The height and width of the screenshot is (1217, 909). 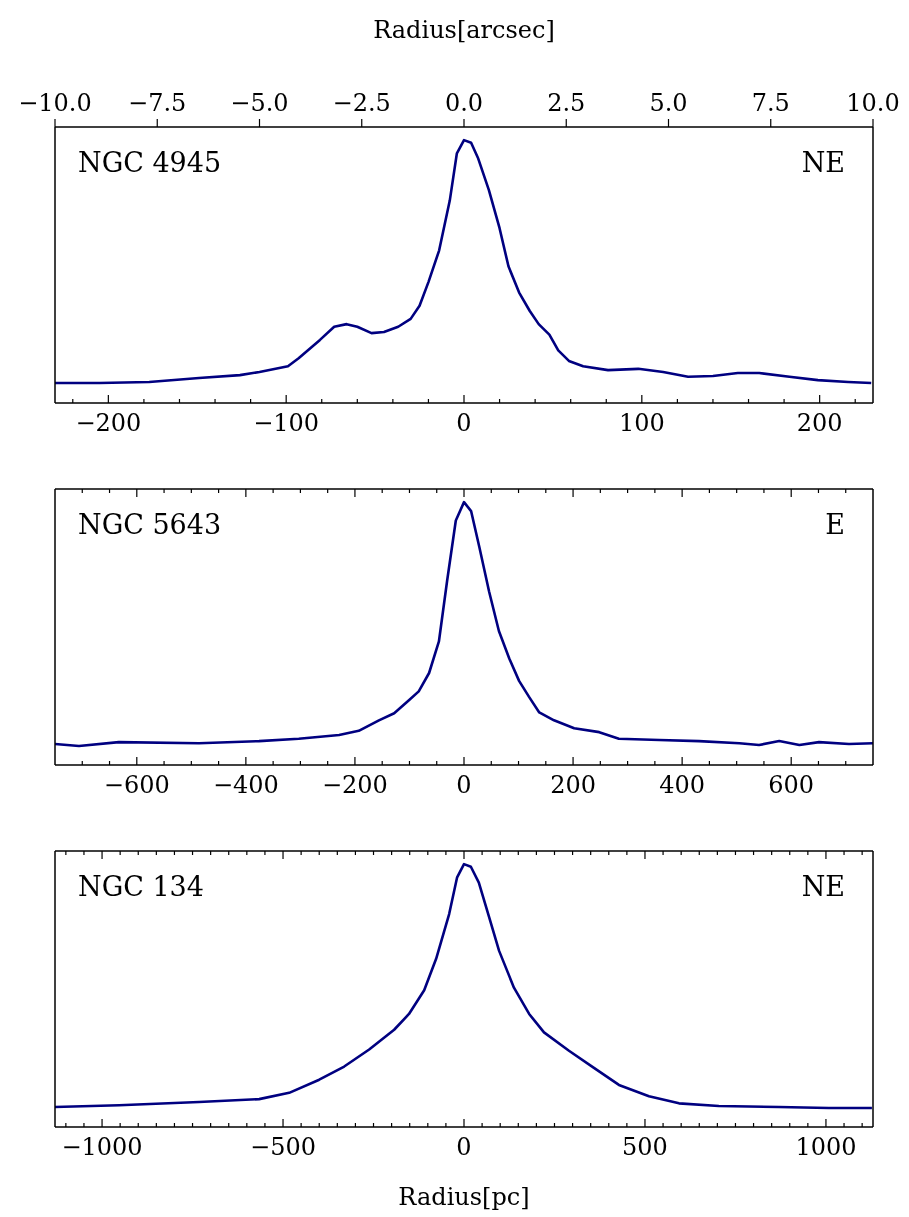 I want to click on x-tick-label: 600, so click(x=791, y=785).